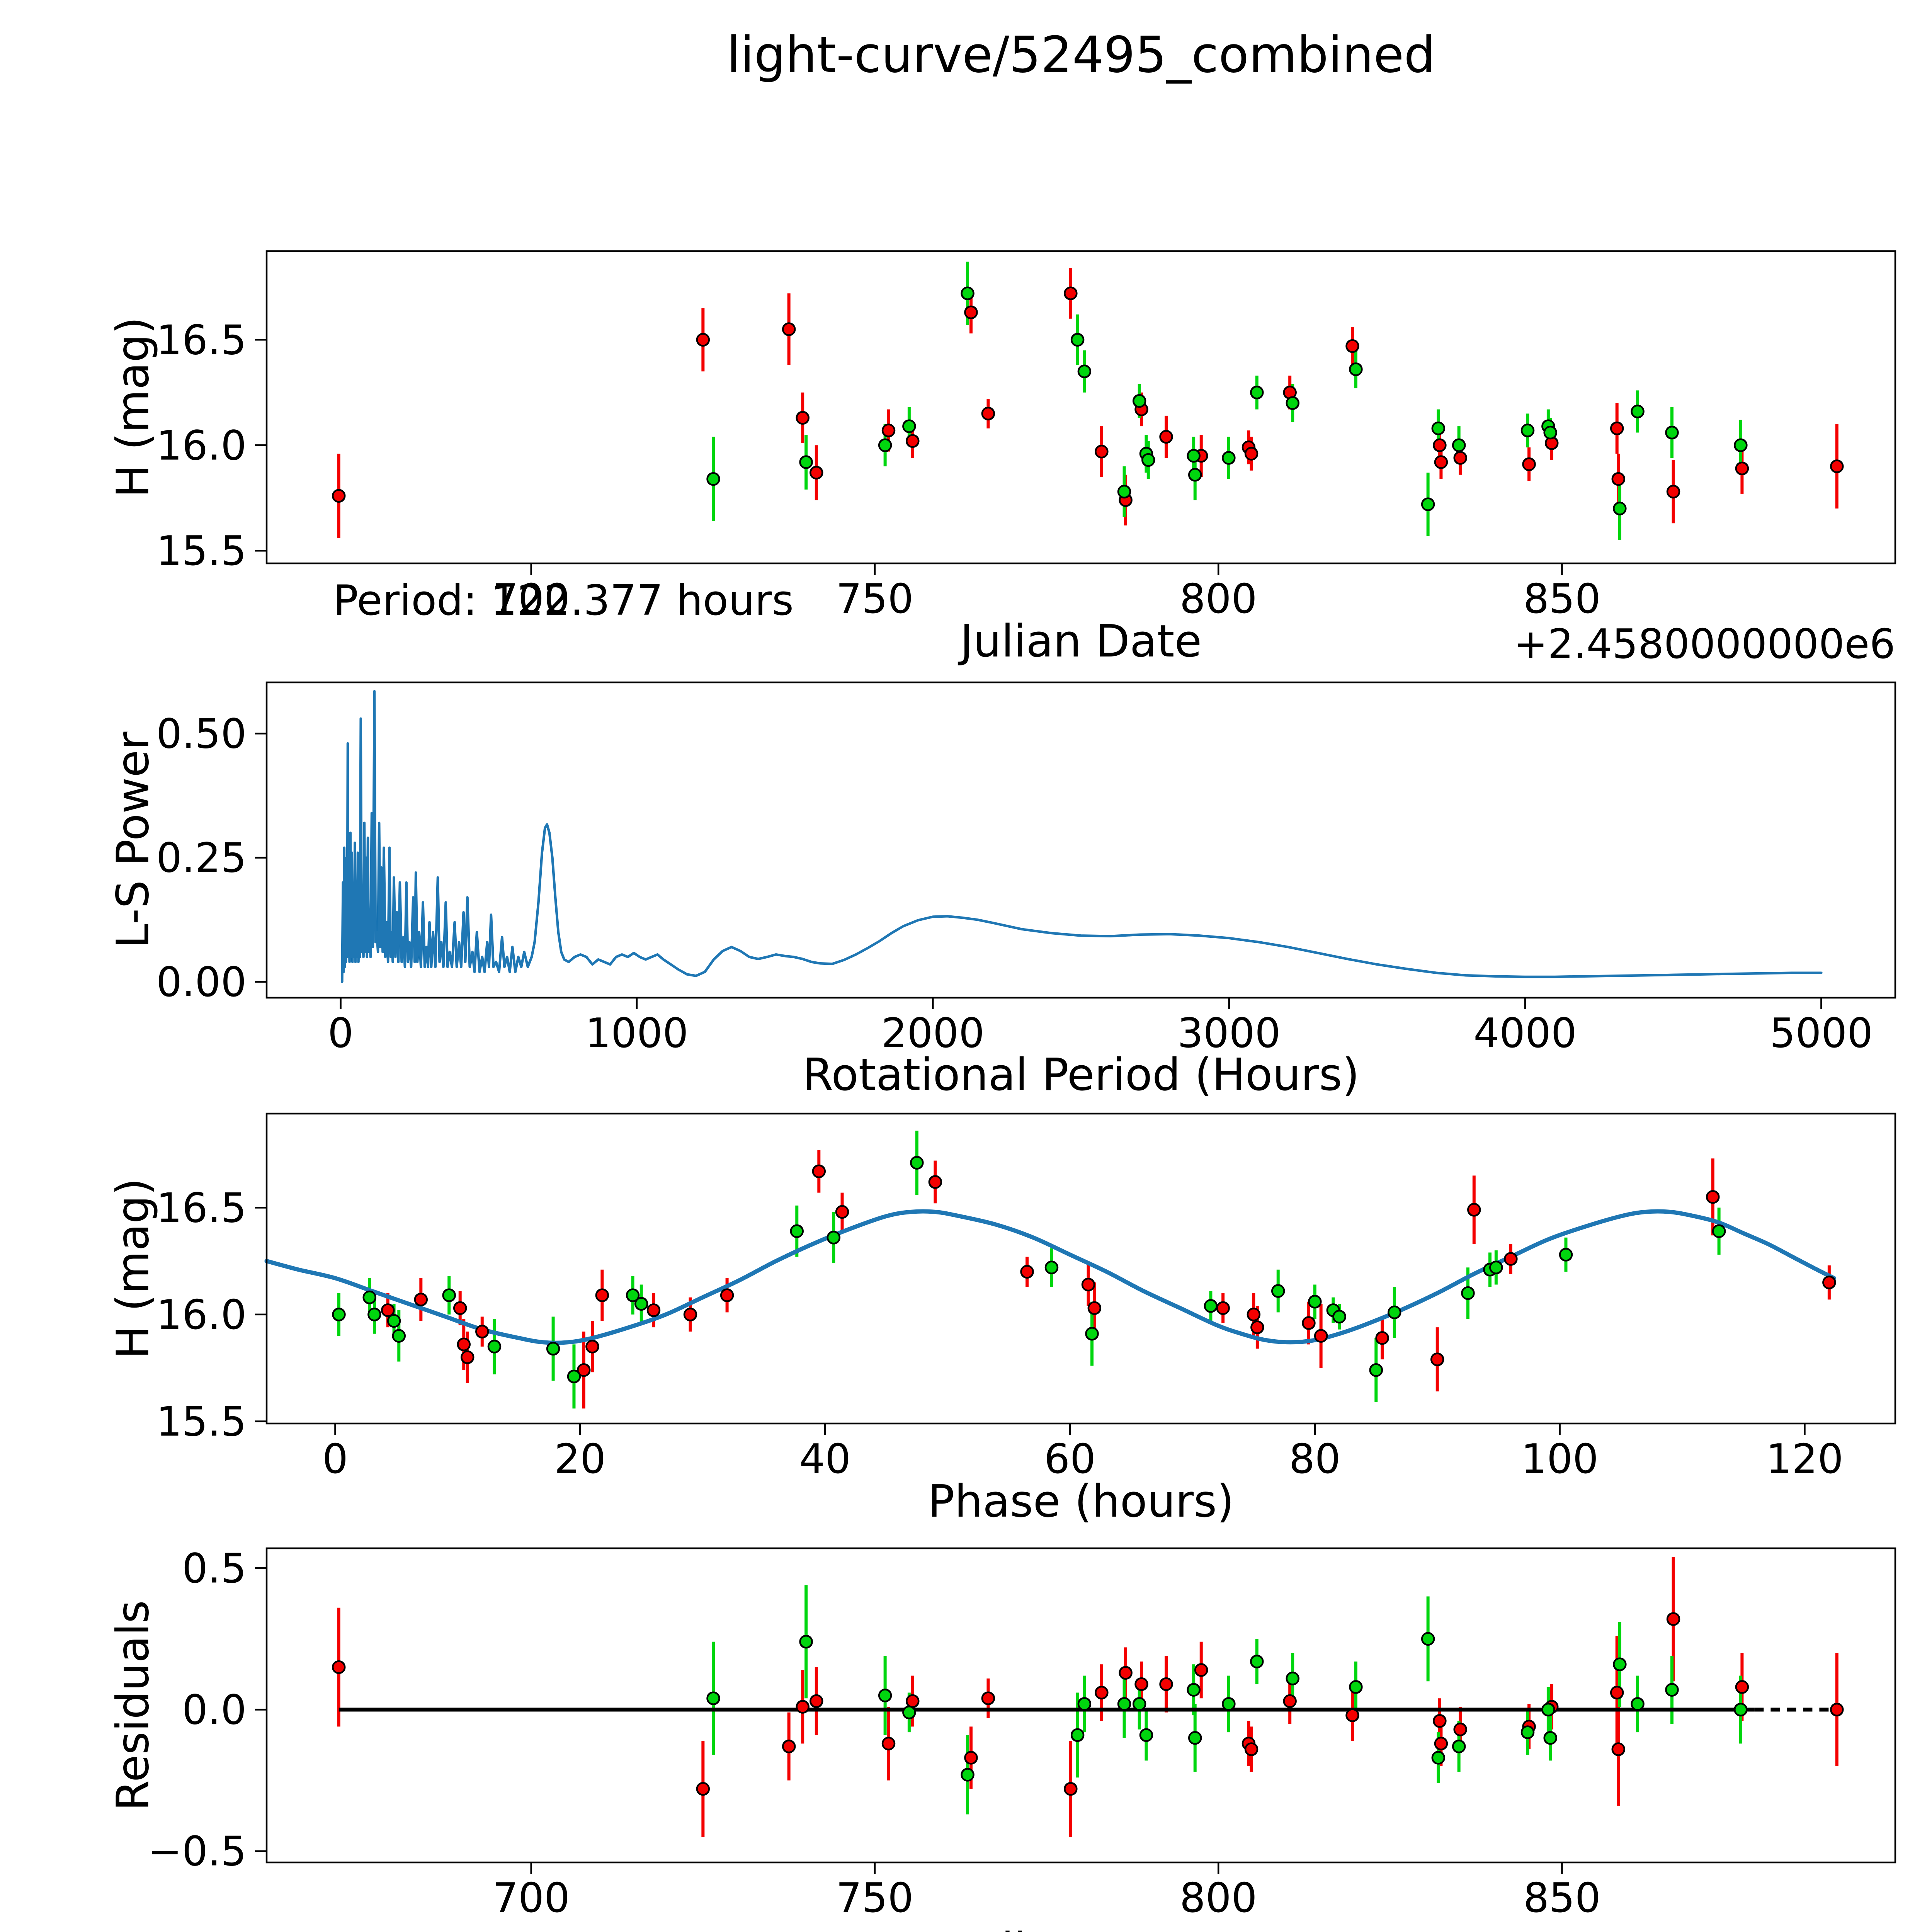 This screenshot has width=1932, height=1932. What do you see at coordinates (1525, 1034) in the screenshot?
I see `x-tick-label: 4000` at bounding box center [1525, 1034].